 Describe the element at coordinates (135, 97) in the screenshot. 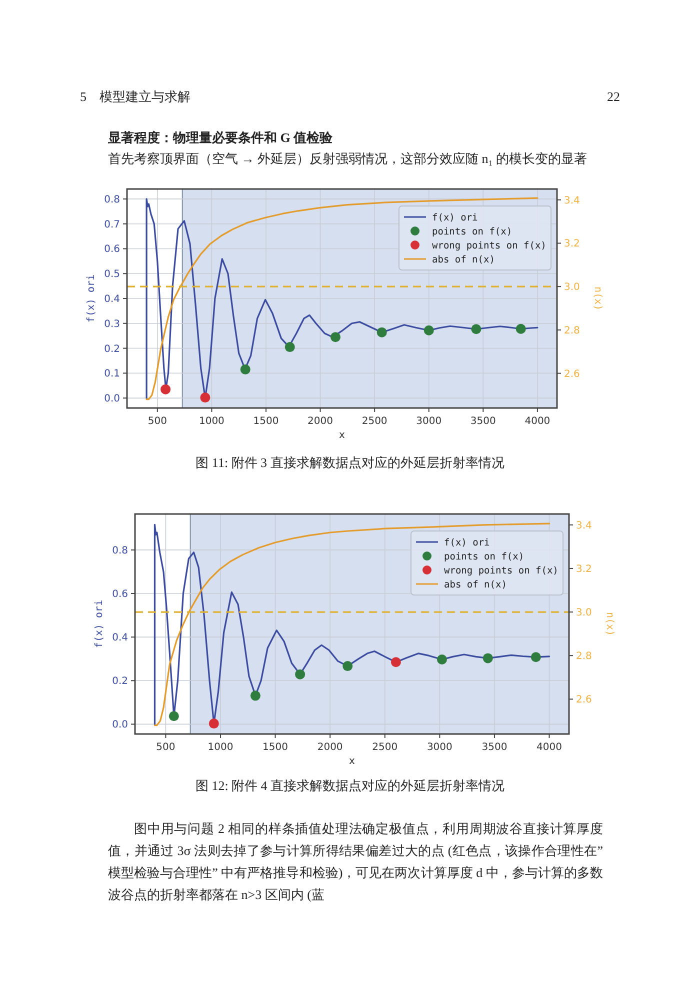

I see `text: 5 模型建立与求解` at that location.